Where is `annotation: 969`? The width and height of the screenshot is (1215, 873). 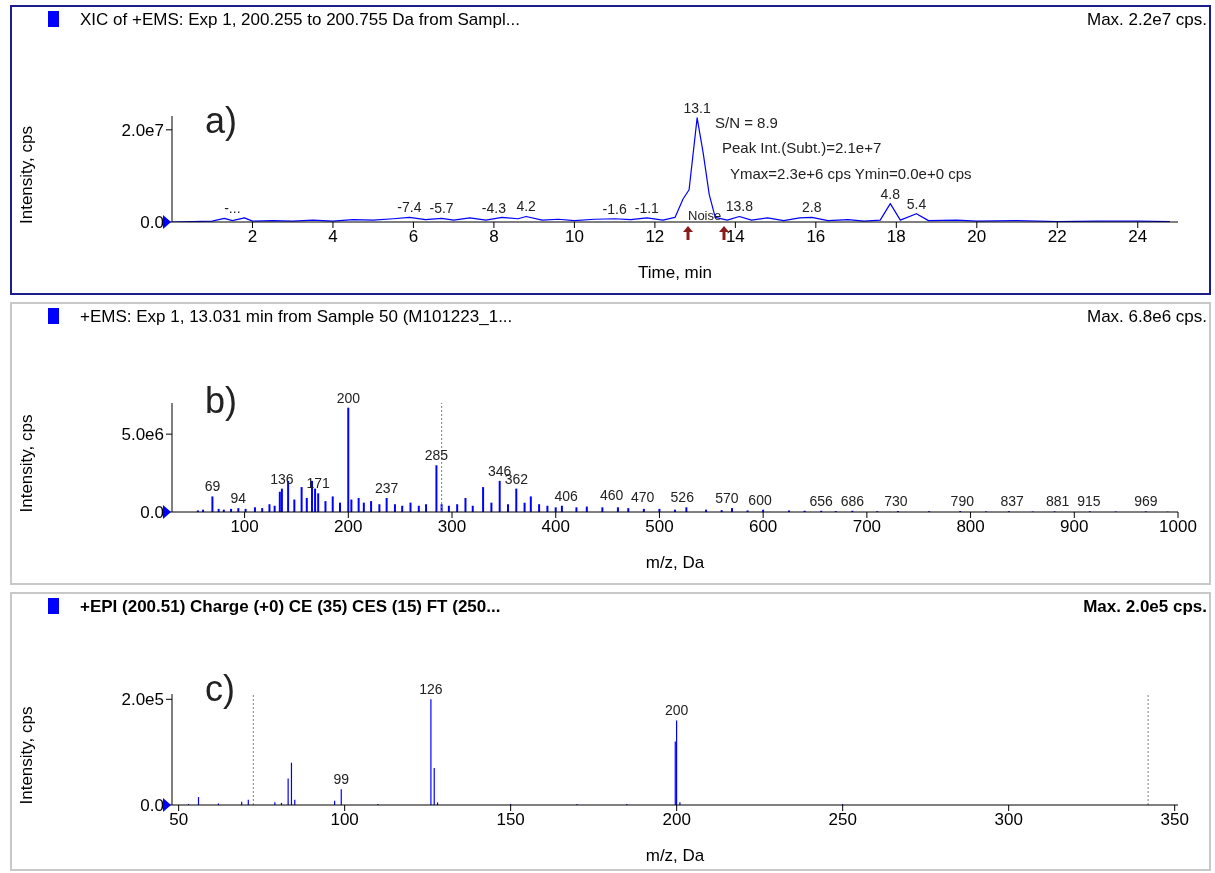
annotation: 969 is located at coordinates (1146, 501).